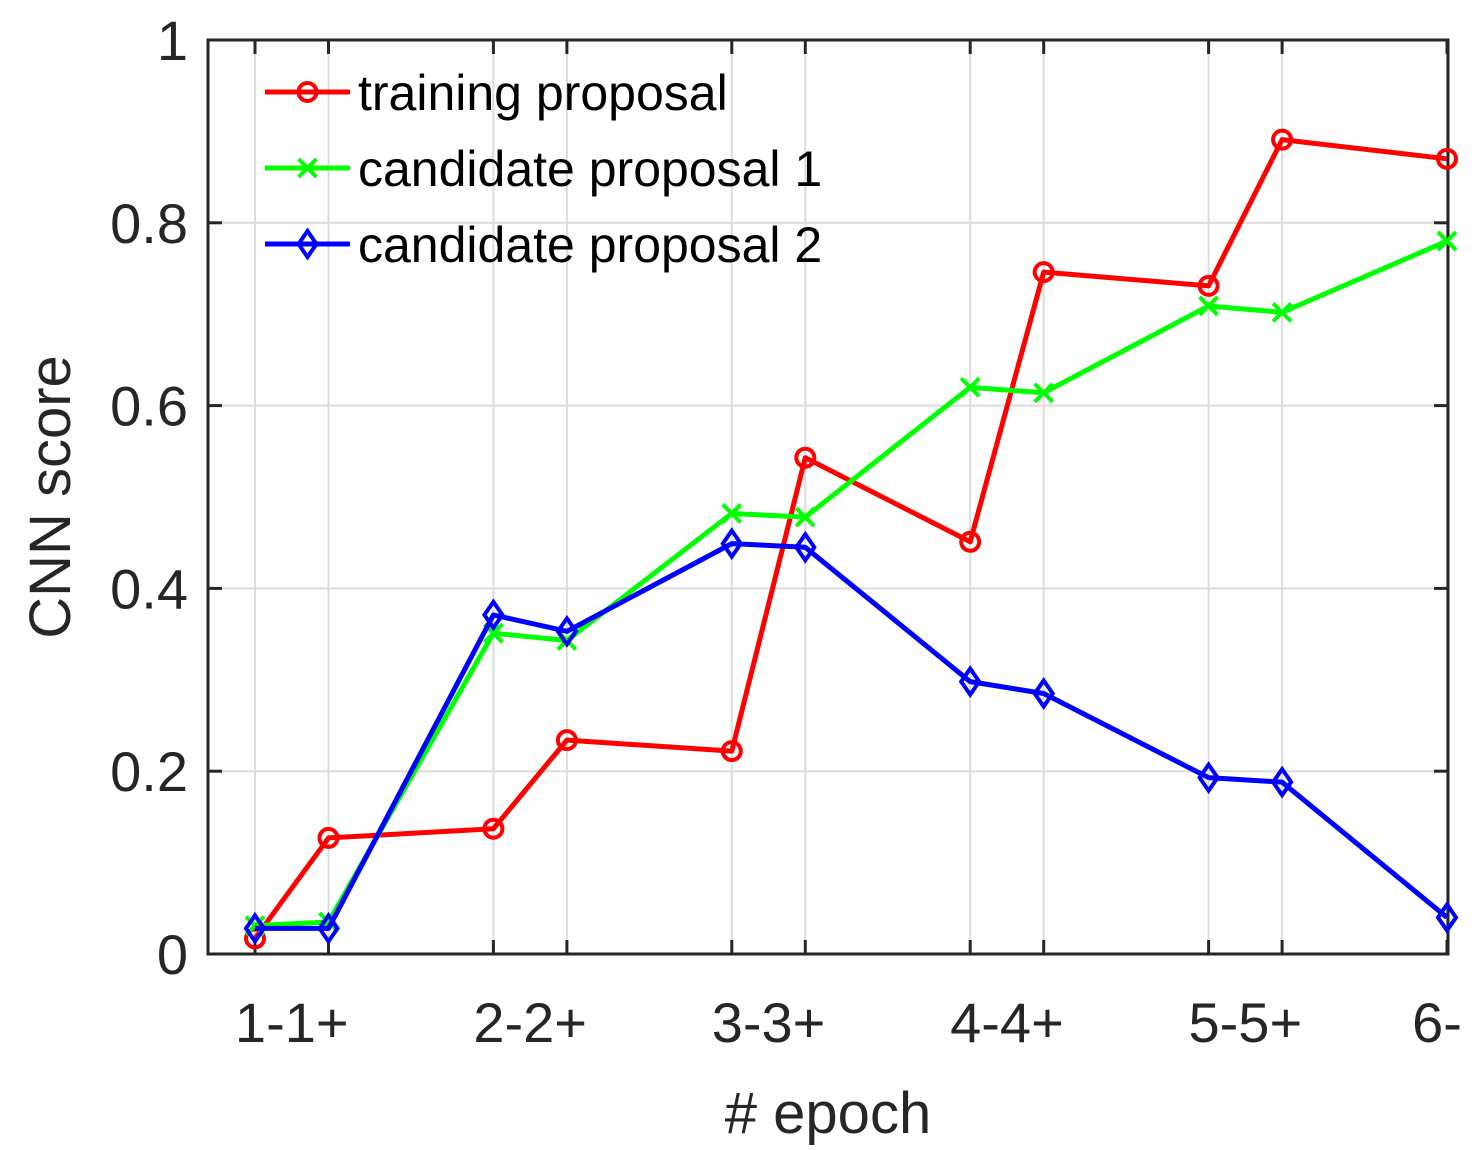  I want to click on legend-item-1: training proposal, so click(496, 93).